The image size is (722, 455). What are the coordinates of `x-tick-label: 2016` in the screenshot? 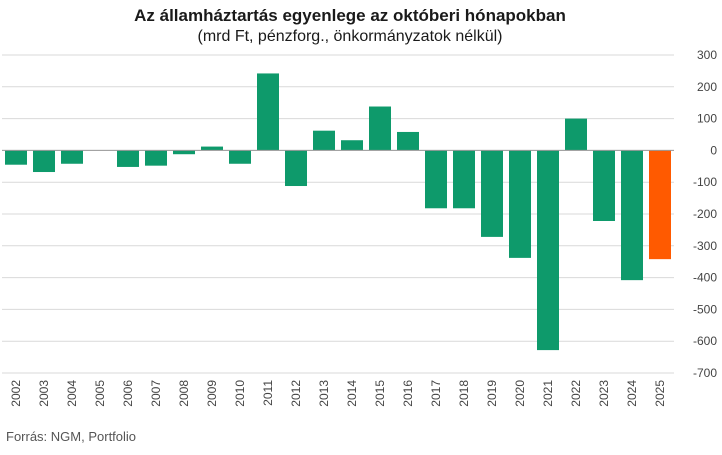 It's located at (408, 393).